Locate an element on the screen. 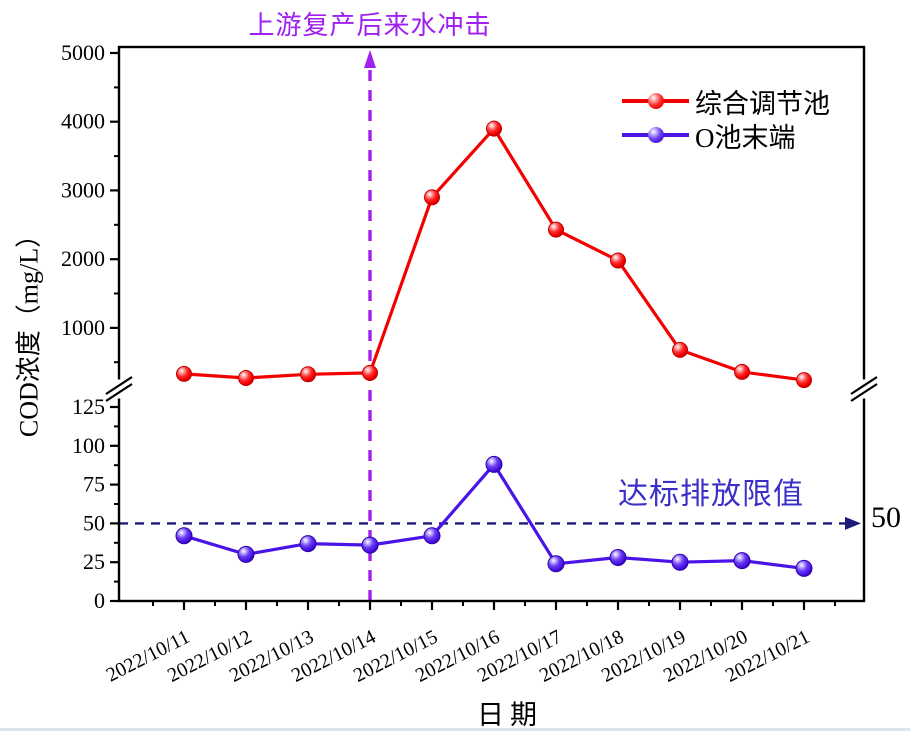 The height and width of the screenshot is (731, 910). x-axis-title: 日期 is located at coordinates (510, 715).